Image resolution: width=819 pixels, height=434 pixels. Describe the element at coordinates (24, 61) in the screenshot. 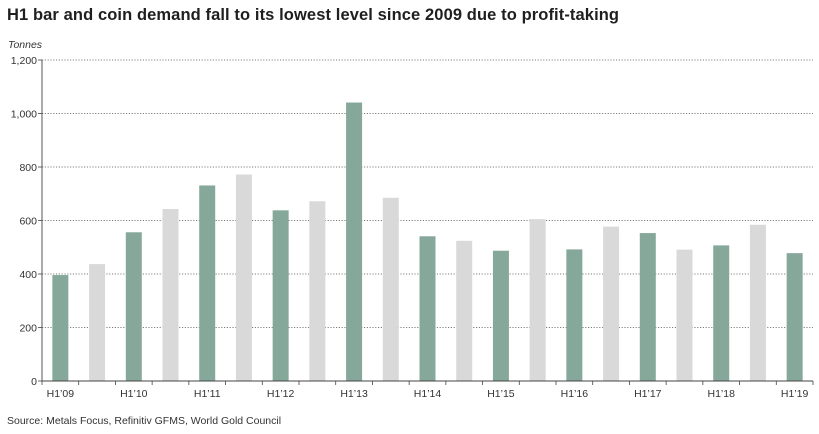

I see `y-tick-label: 1,200` at that location.